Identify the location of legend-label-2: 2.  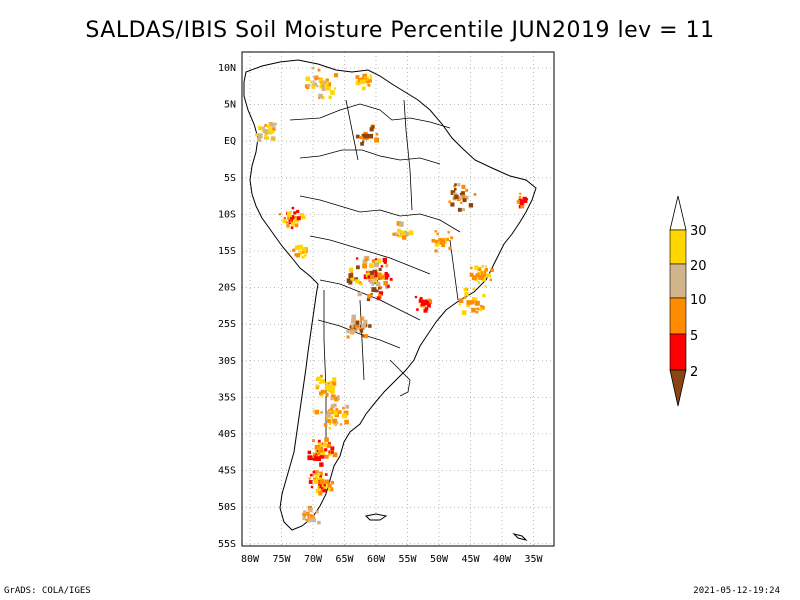
(694, 372).